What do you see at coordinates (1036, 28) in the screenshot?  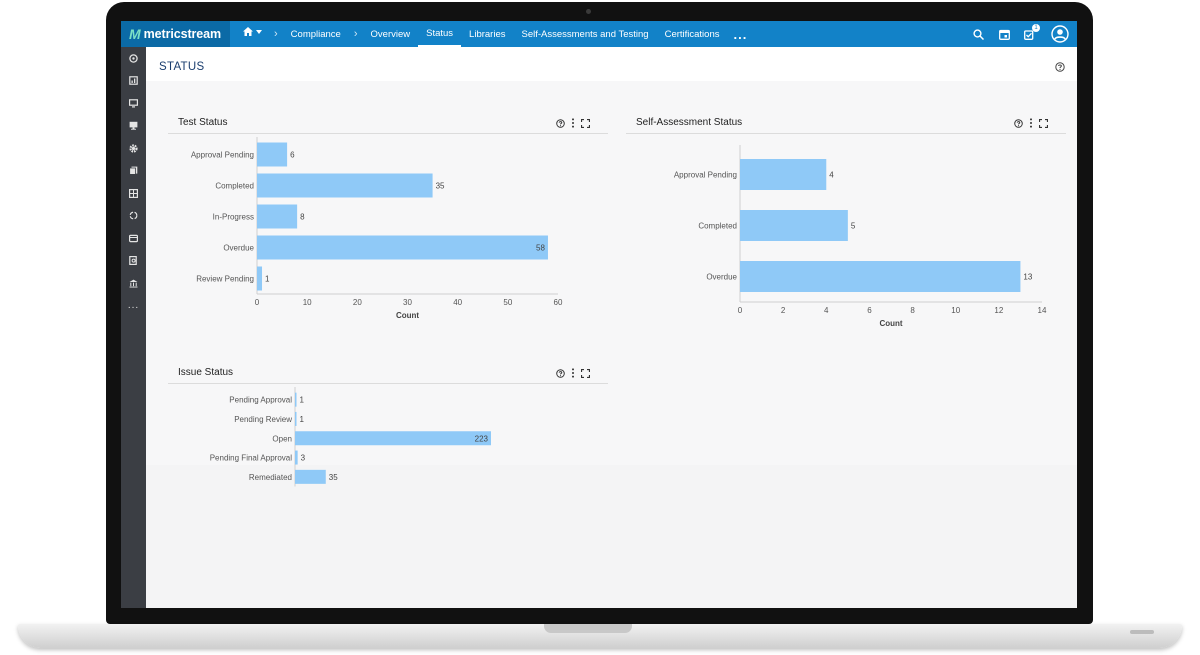 I see `notification-count-badge: 1` at bounding box center [1036, 28].